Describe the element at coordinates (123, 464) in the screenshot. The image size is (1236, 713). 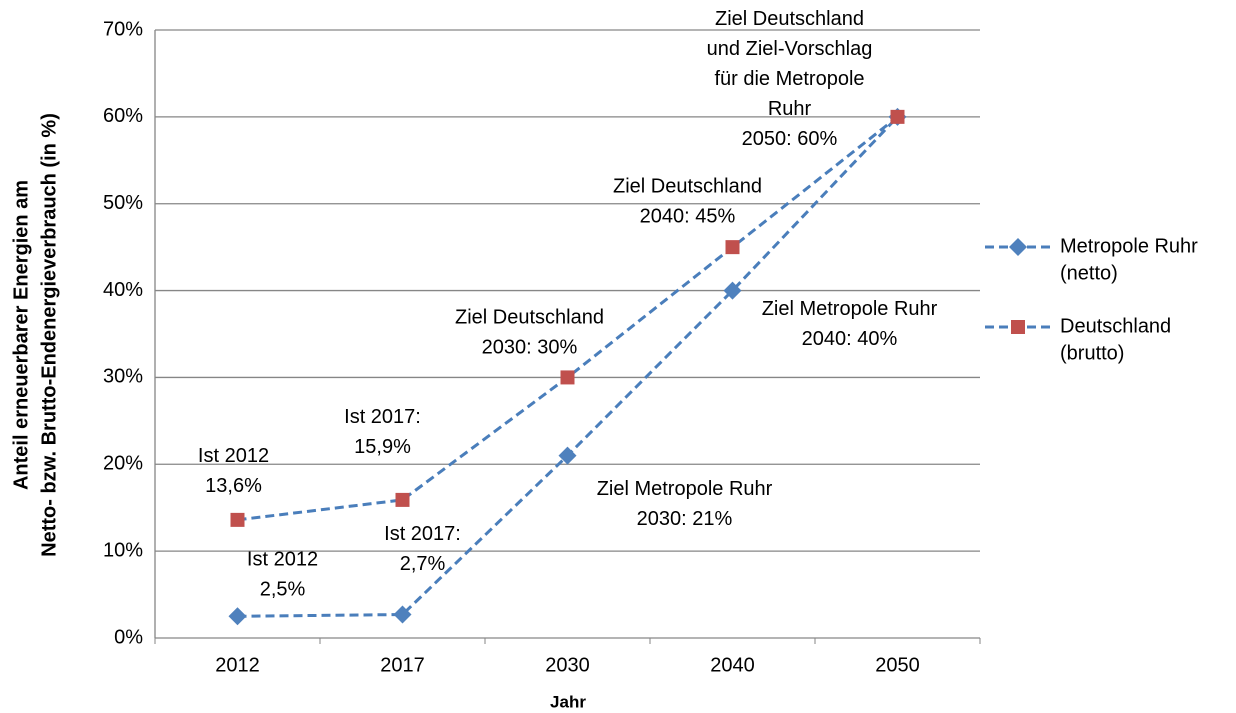
I see `y-tick-label: 20%` at that location.